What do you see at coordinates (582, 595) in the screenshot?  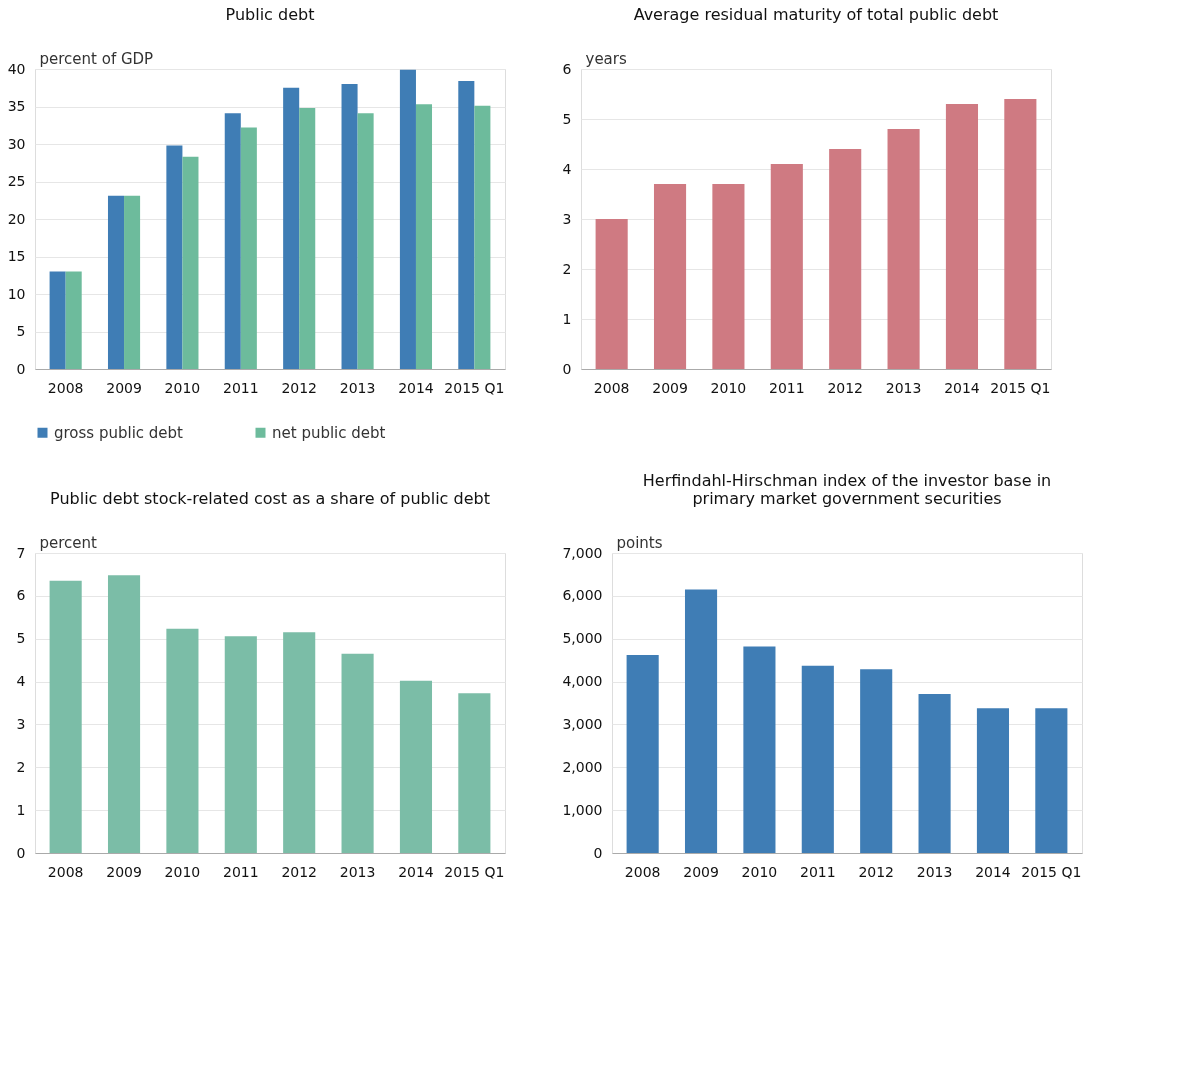 I see `y-tick-label: 6,000` at bounding box center [582, 595].